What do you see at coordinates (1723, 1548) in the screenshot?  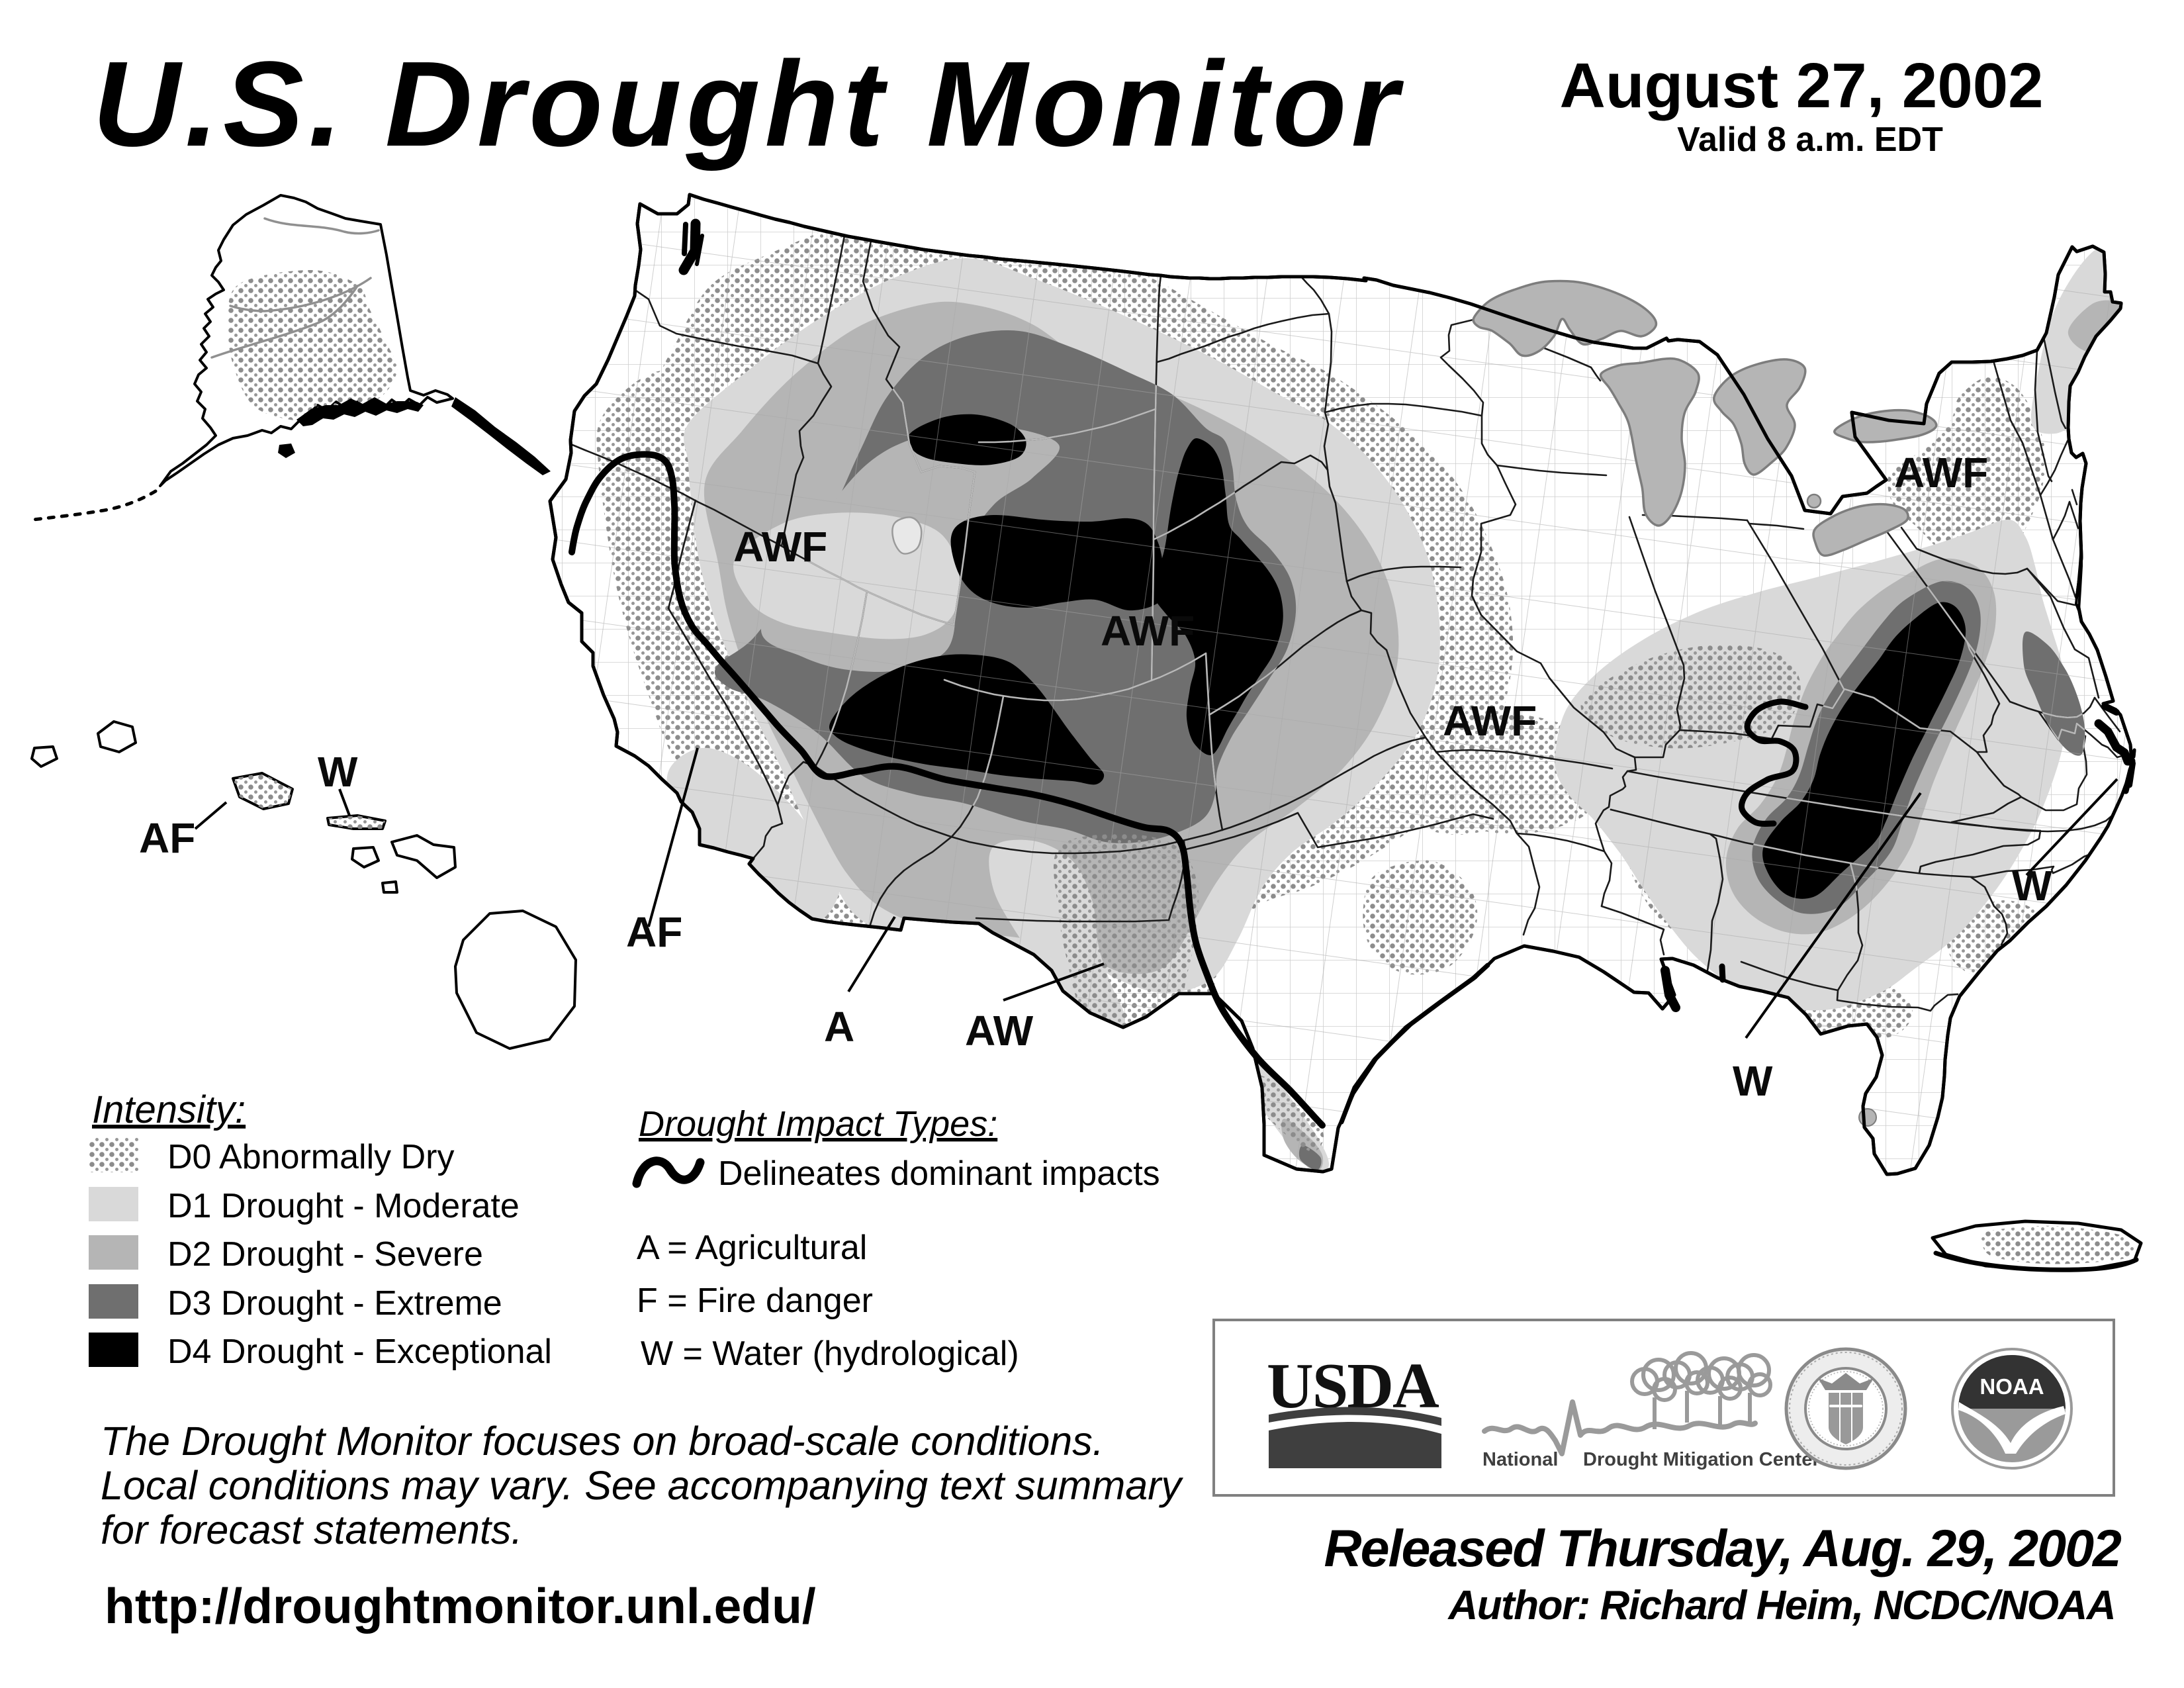 I see `svg-text:Released Thursday, Aug. 29, 20: Released Thursday, Aug. 29, 2002` at bounding box center [1723, 1548].